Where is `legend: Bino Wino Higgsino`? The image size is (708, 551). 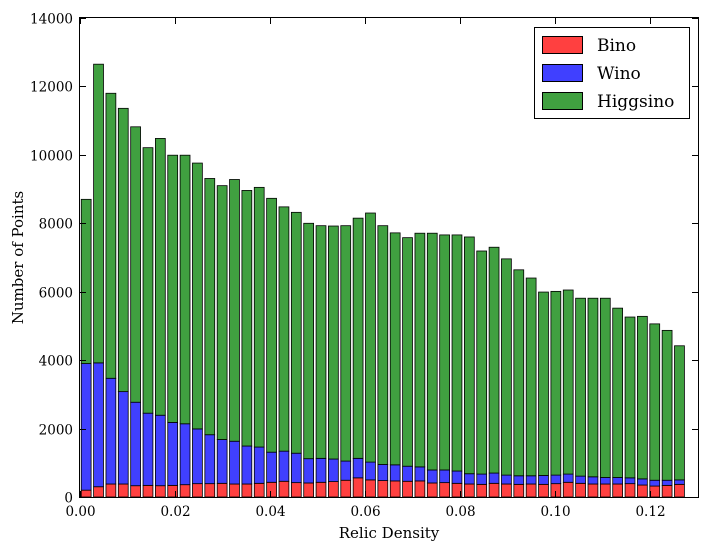
legend: Bino Wino Higgsino is located at coordinates (612, 73).